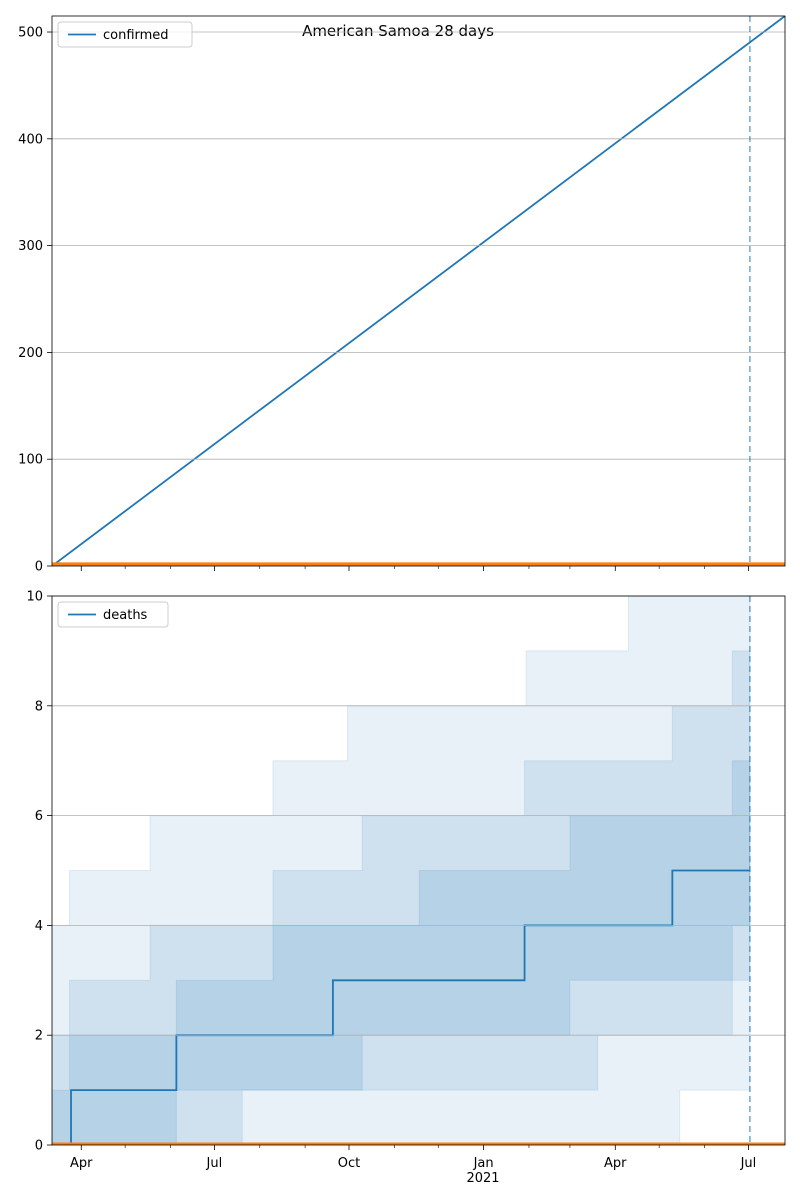 Image resolution: width=800 pixels, height=1200 pixels. Describe the element at coordinates (39, 1036) in the screenshot. I see `y-tick-label: 2` at that location.